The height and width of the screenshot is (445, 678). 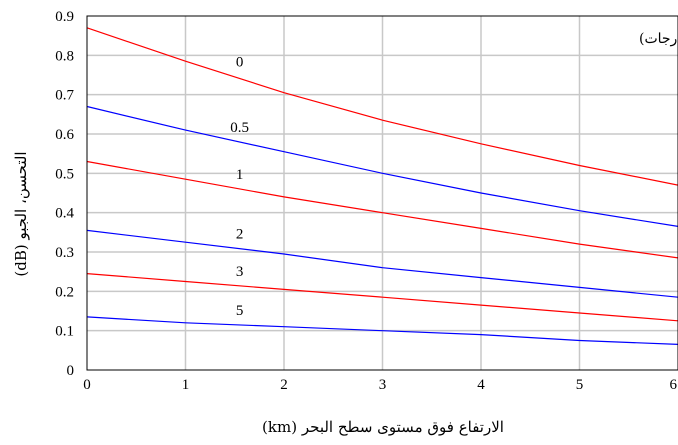 I want to click on x-axis-label: الارتفاع فوق مستوى سطح البحر (km), so click(x=383, y=427).